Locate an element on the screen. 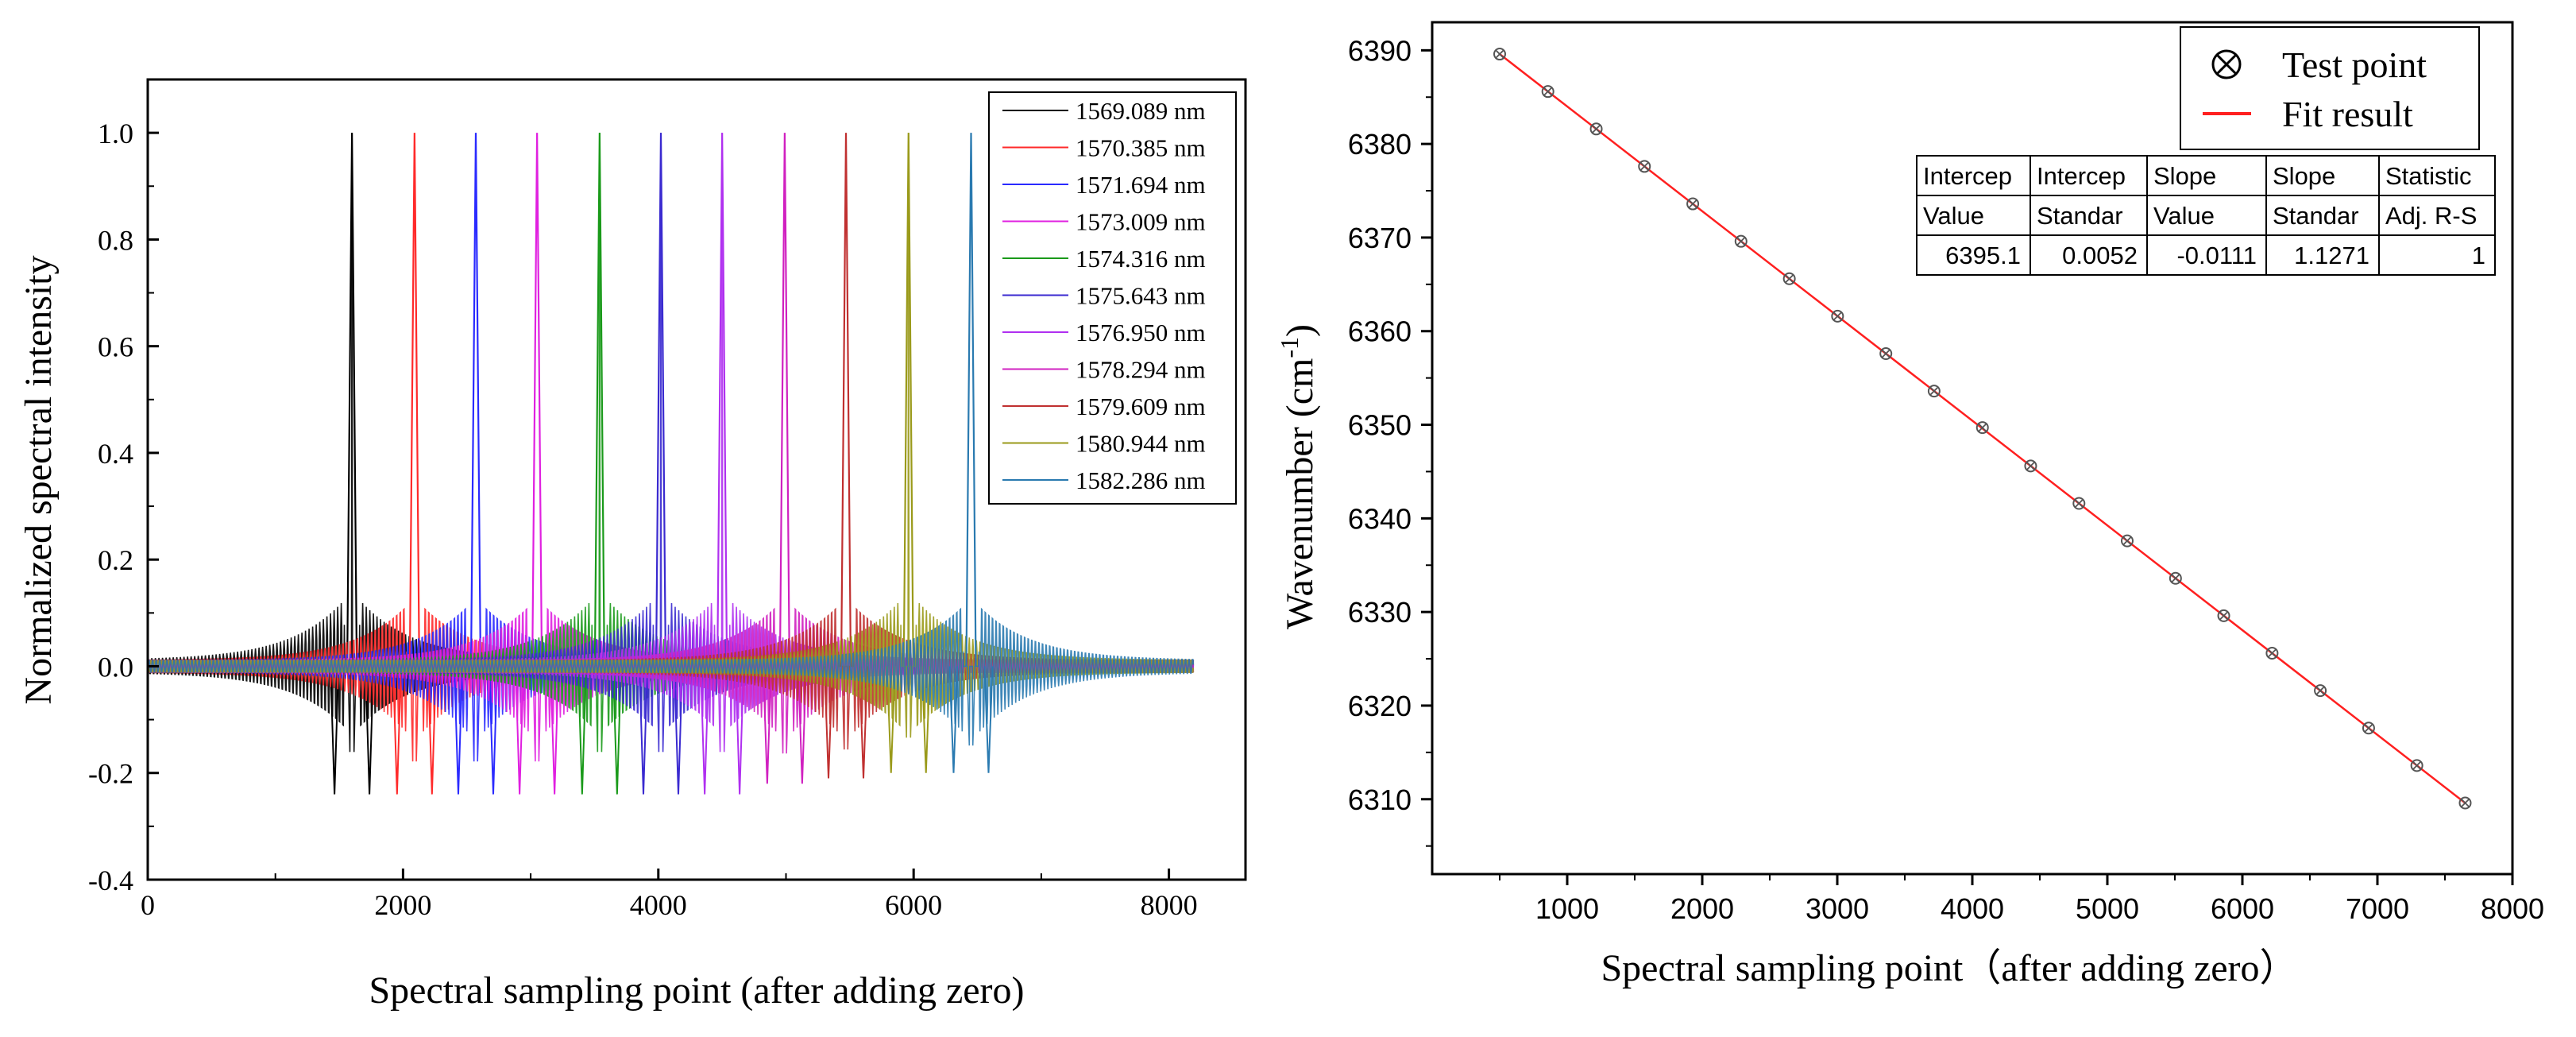 Image resolution: width=2576 pixels, height=1037 pixels. spectrum-legend-box is located at coordinates (1112, 298).